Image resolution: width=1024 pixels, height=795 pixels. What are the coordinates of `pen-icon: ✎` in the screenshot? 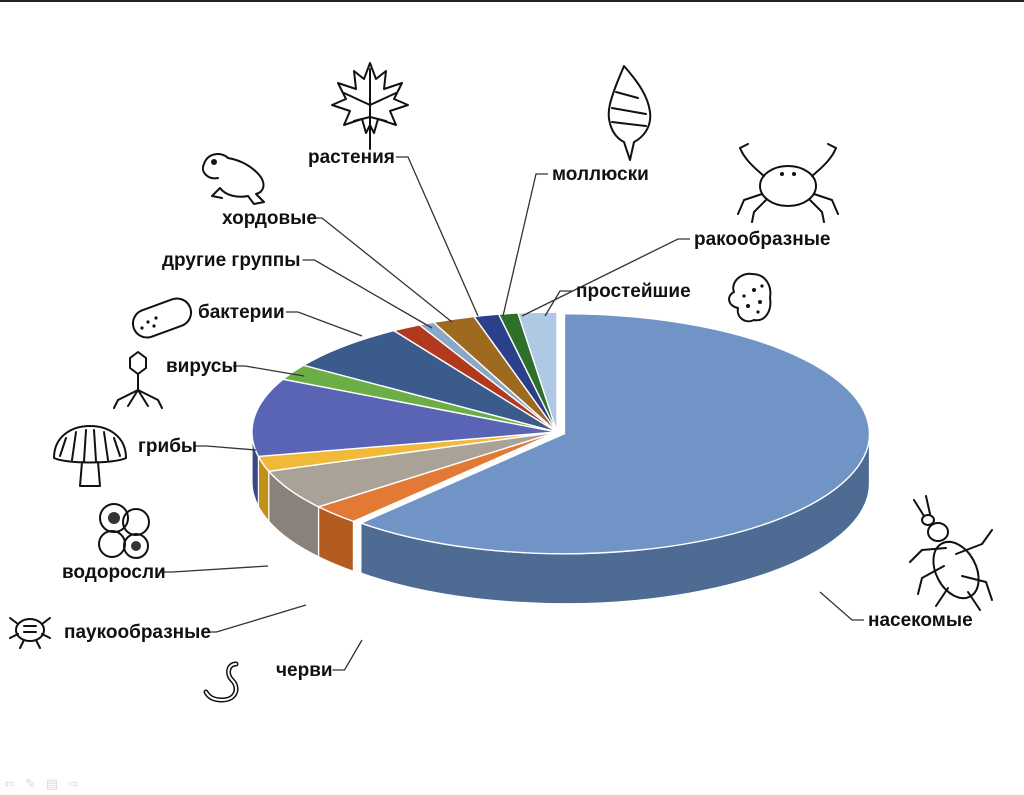 It's located at (30, 783).